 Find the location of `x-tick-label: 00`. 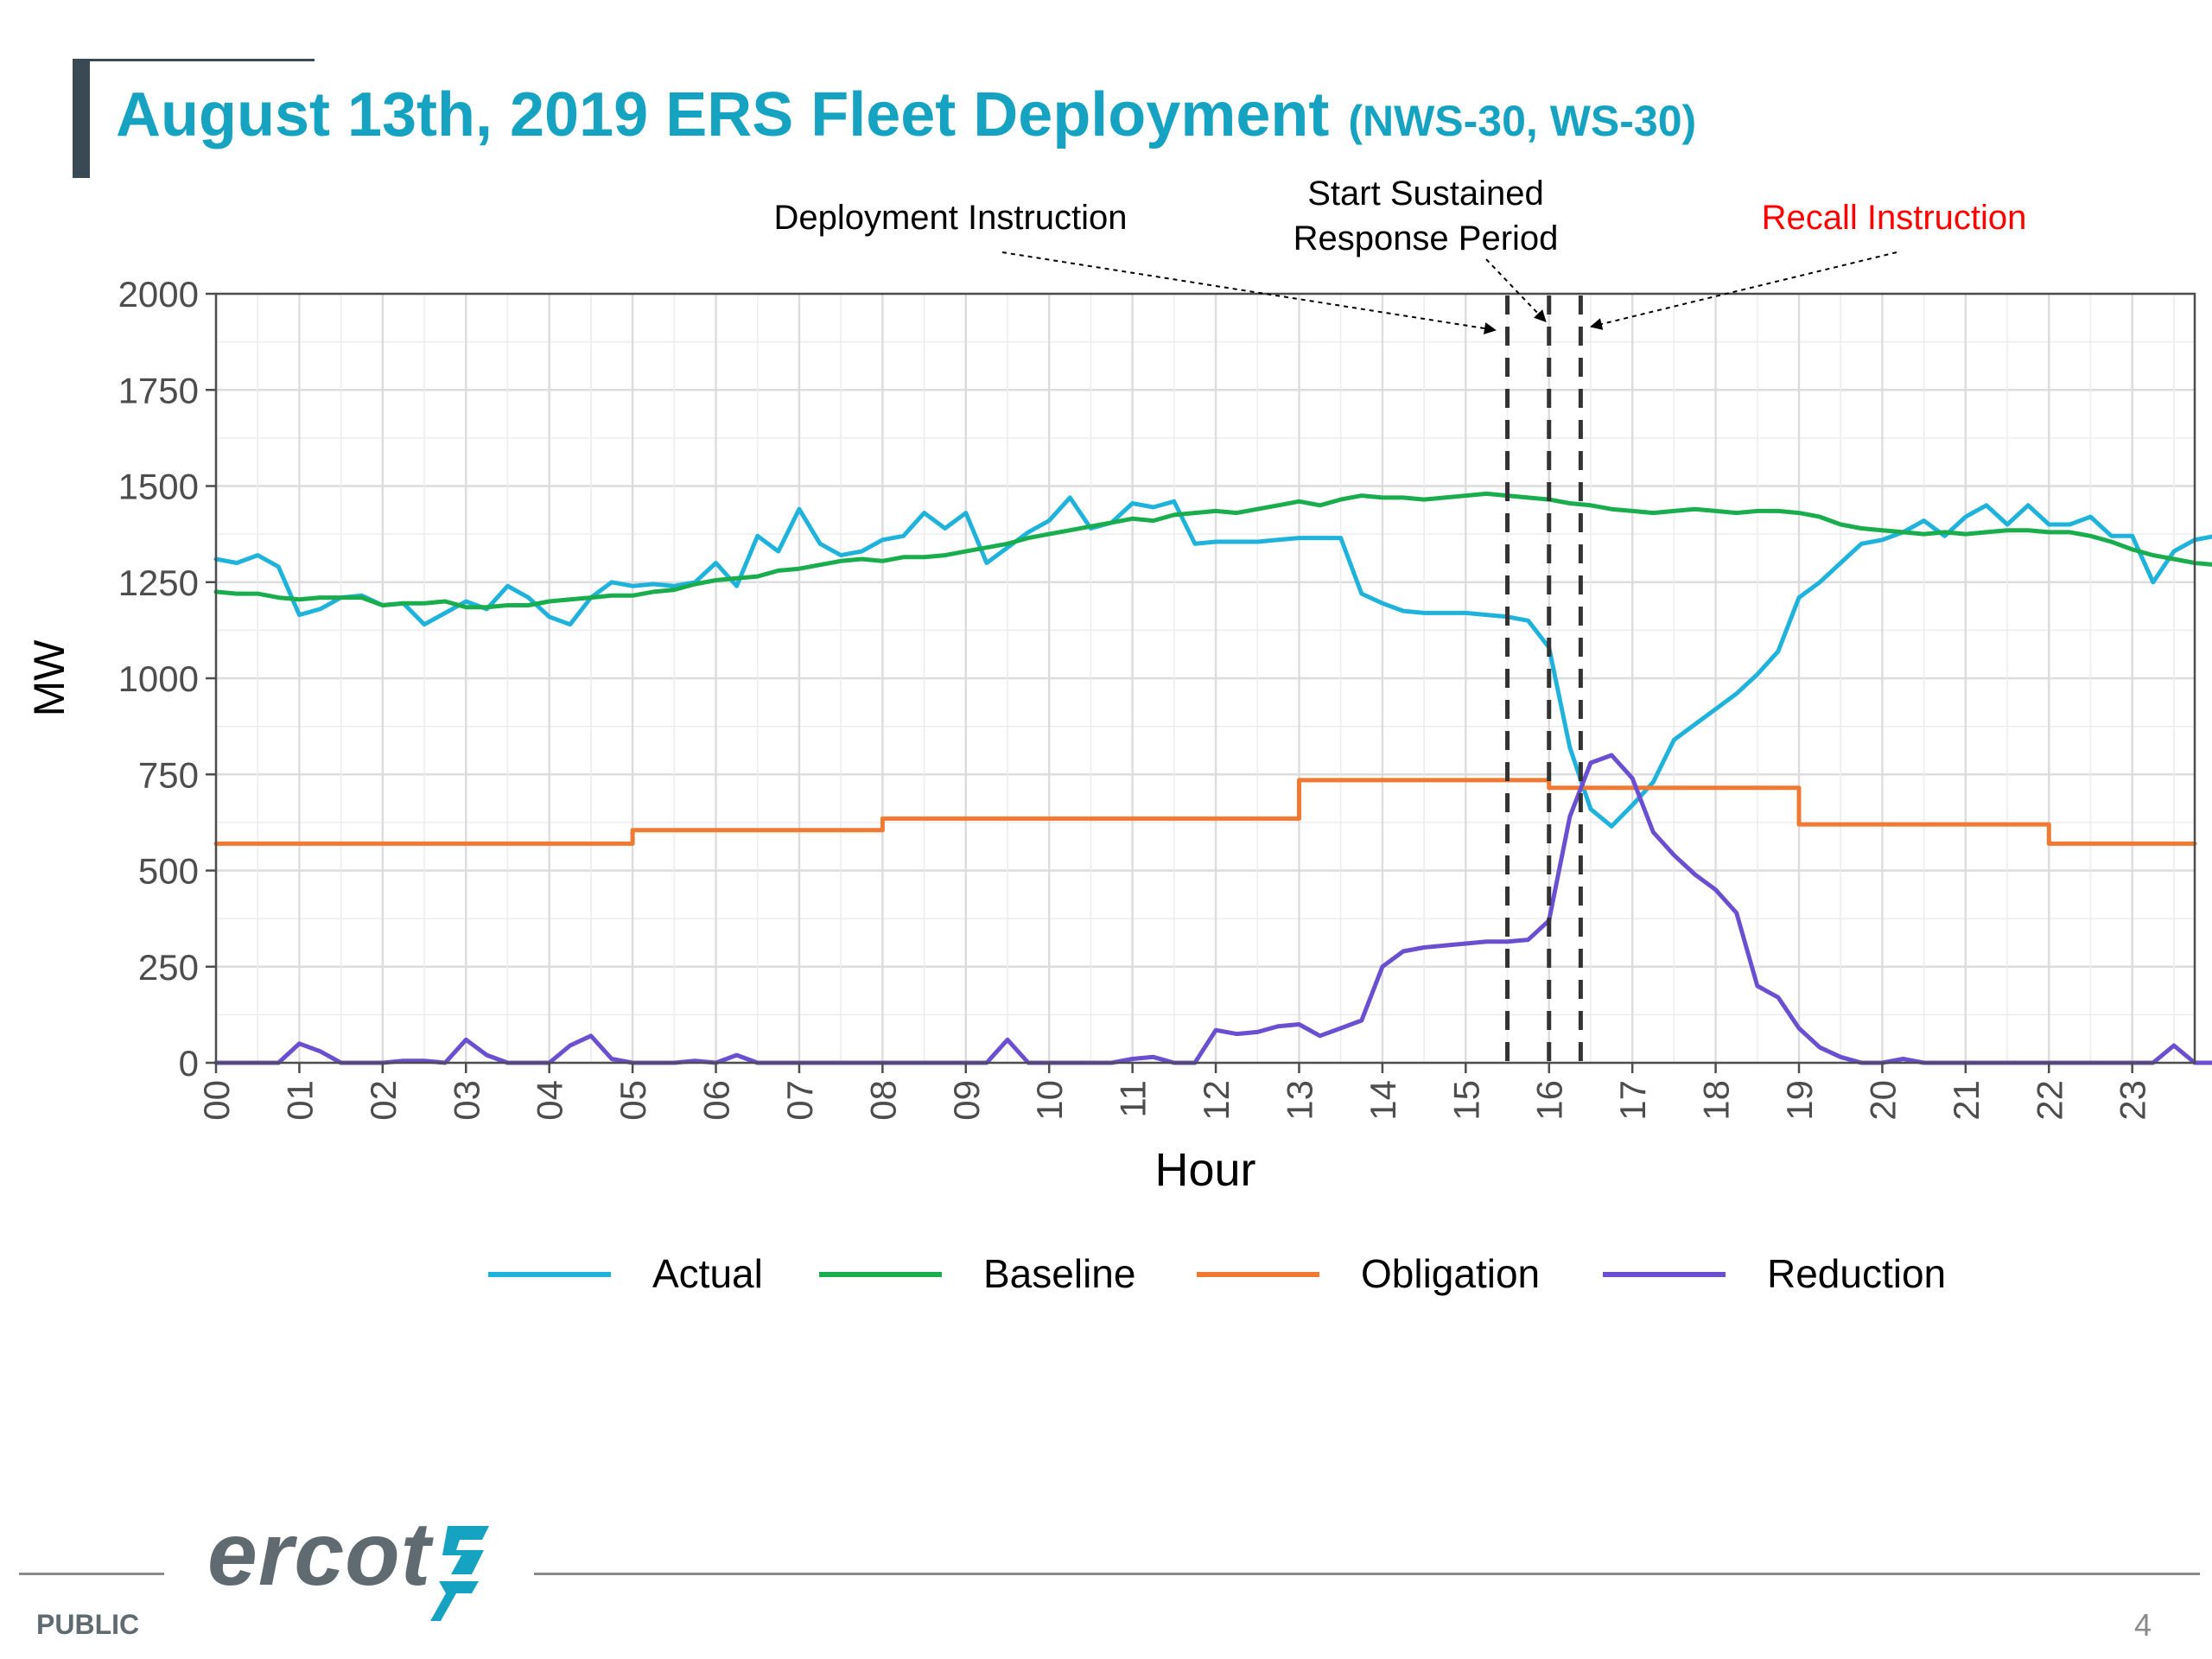

x-tick-label: 00 is located at coordinates (216, 1100).